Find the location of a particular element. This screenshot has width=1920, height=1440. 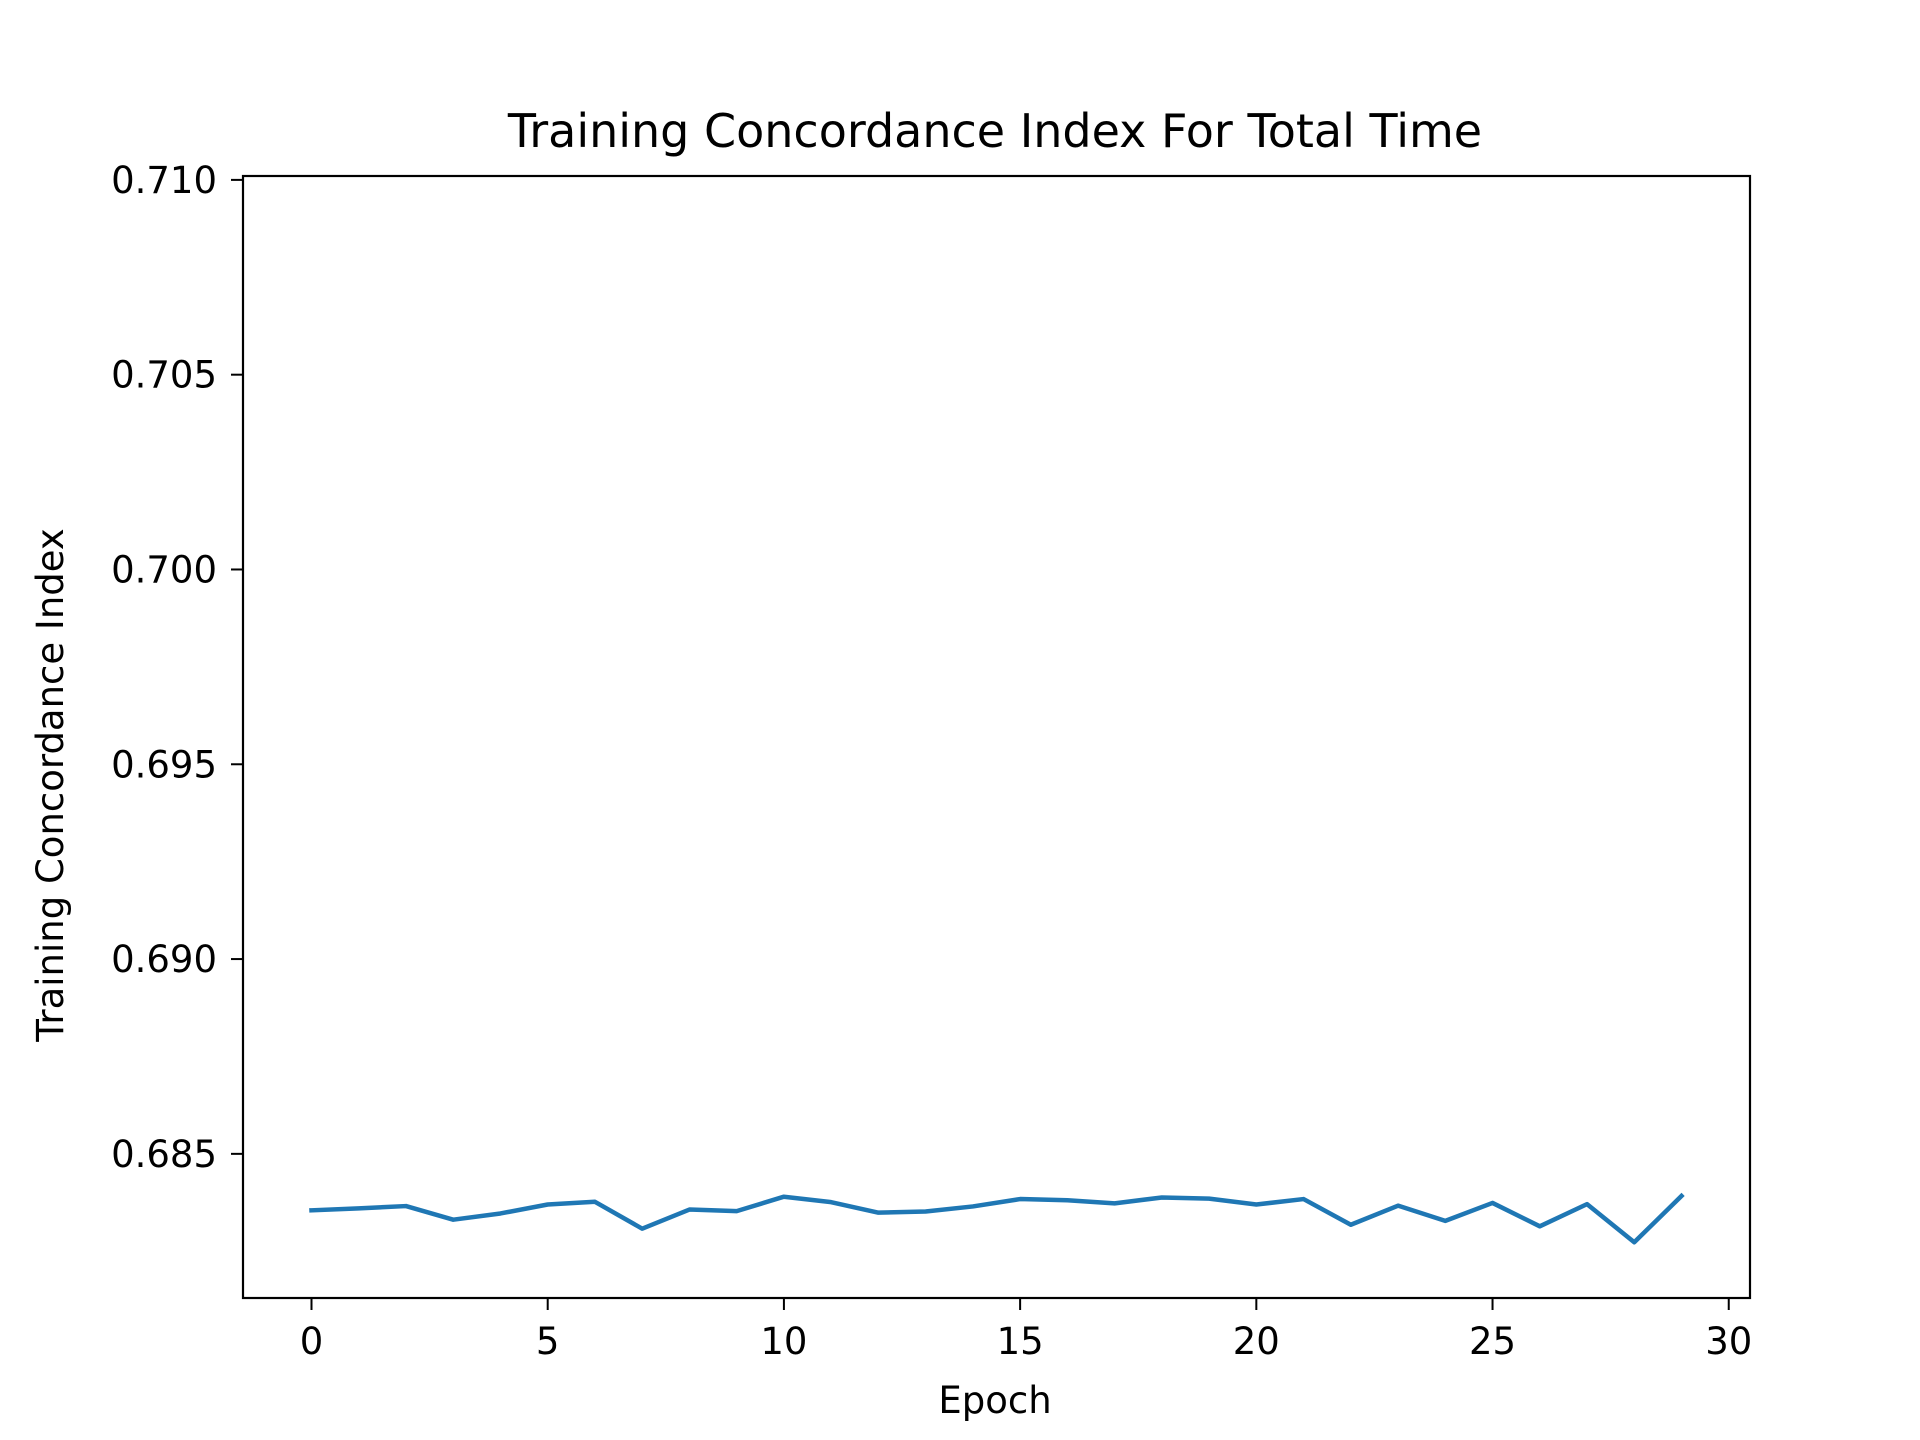

y-tick-label: 0.685 is located at coordinates (164, 1154).